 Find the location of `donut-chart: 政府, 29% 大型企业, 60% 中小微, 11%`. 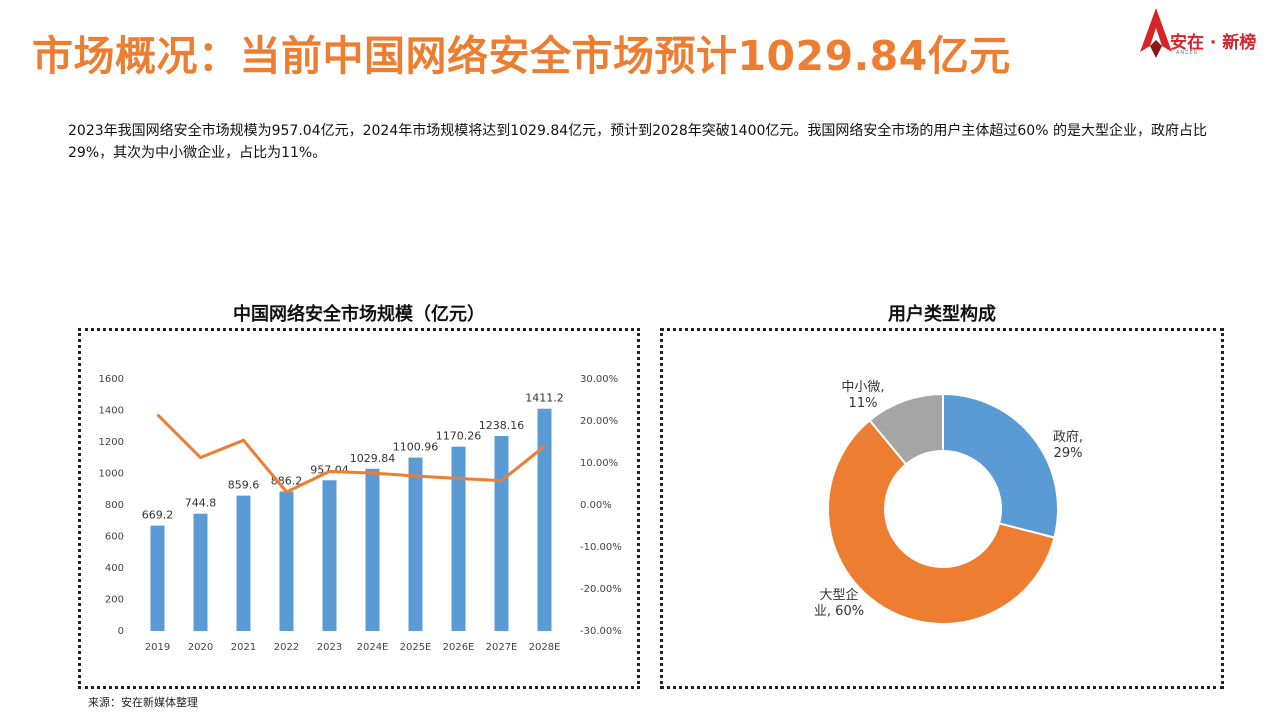

donut-chart: 政府, 29% 大型企业, 60% 中小微, 11% is located at coordinates (948, 502).